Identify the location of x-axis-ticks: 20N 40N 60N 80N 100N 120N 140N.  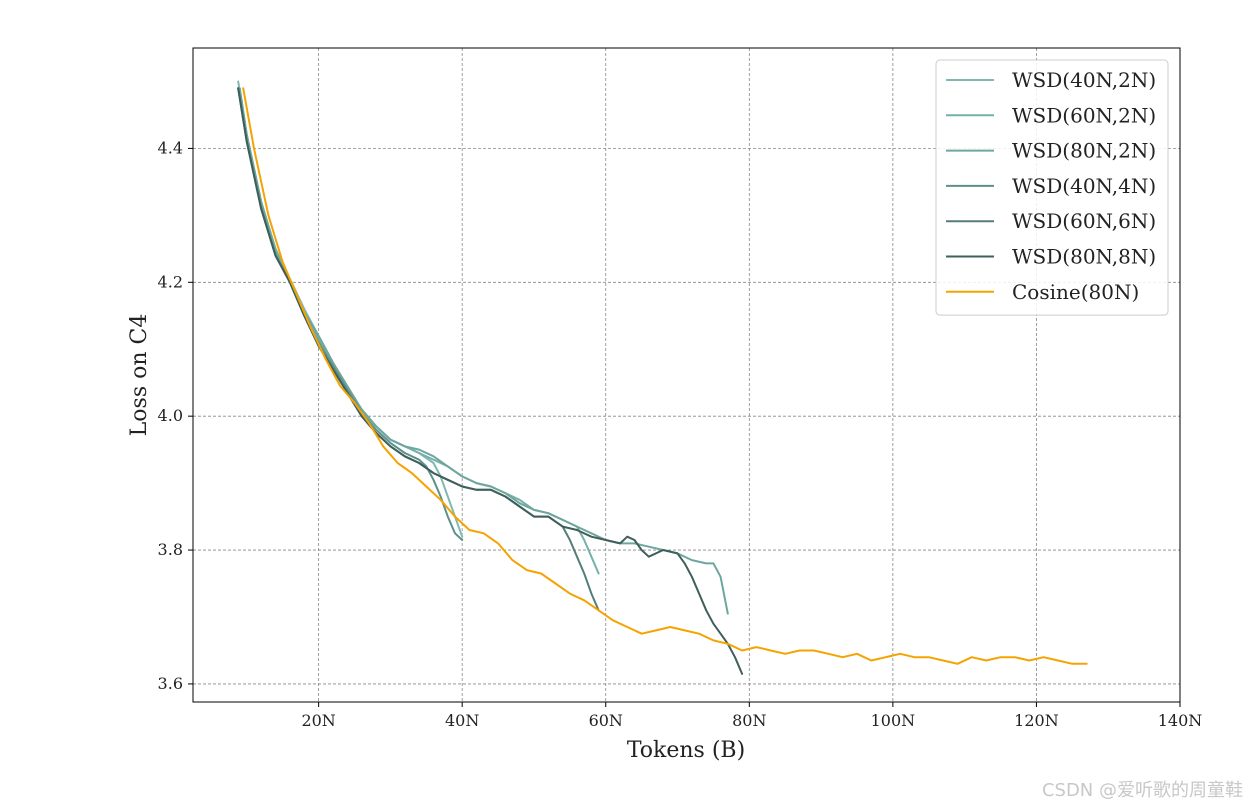
(751, 716).